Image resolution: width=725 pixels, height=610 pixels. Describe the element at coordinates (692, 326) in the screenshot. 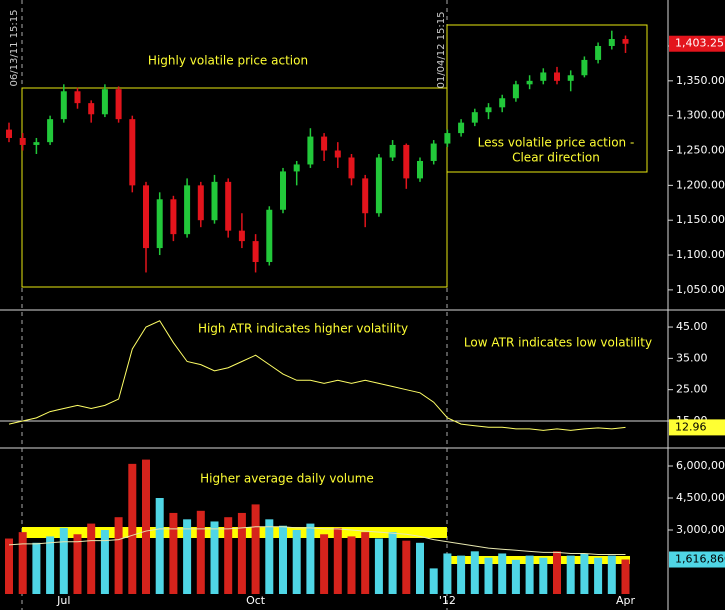

I see `y-tick-label: 45.00` at that location.